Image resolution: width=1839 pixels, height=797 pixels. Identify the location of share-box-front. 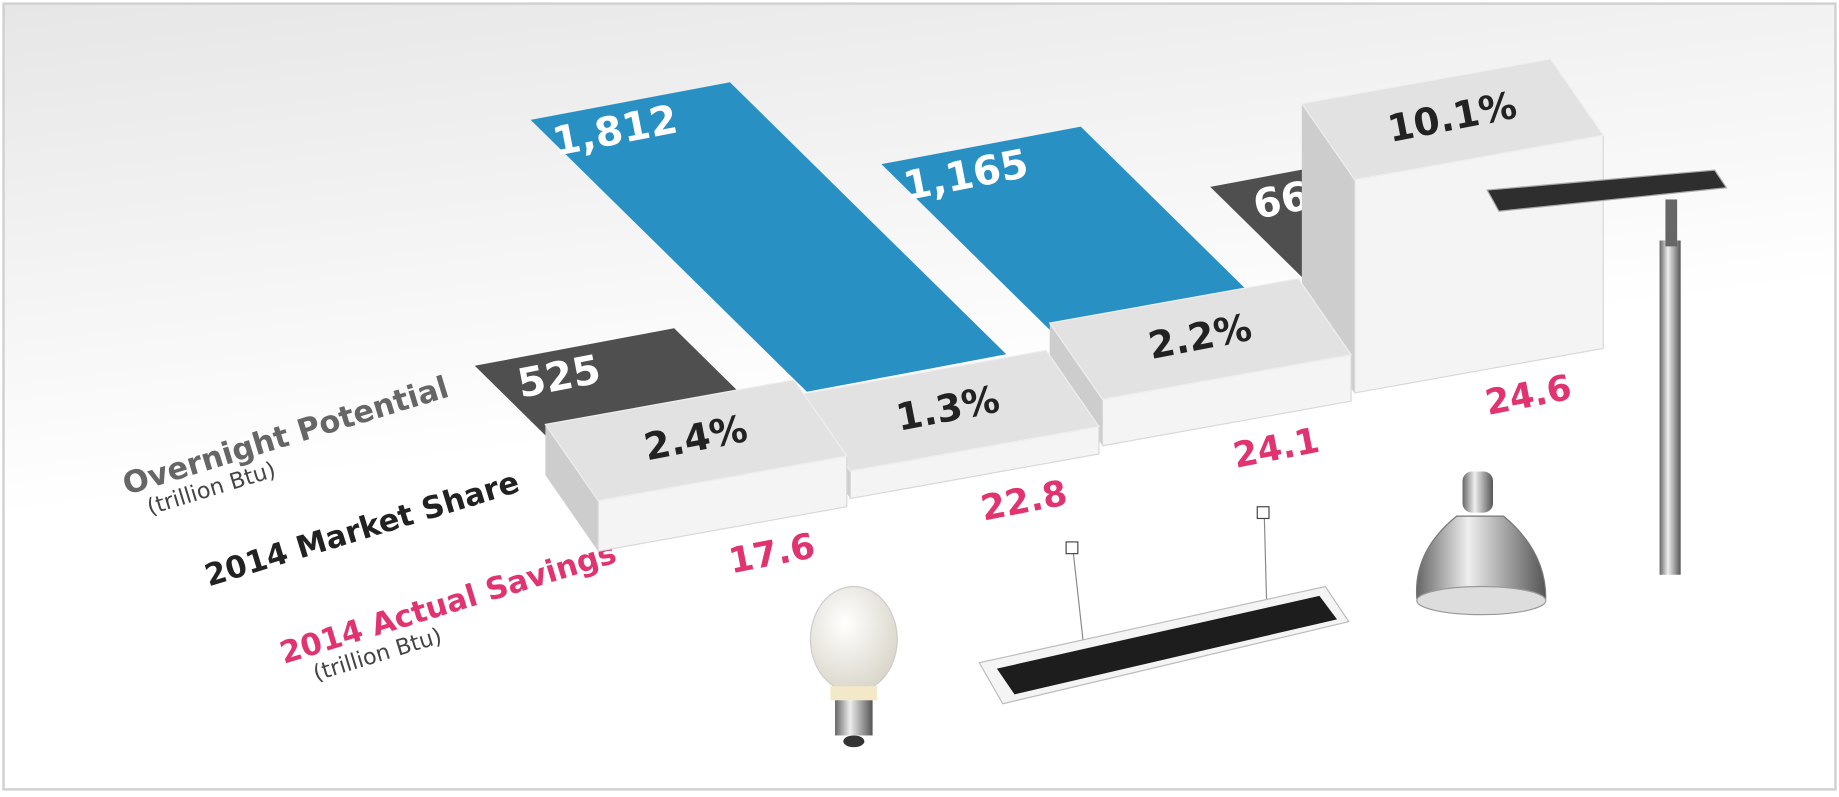
(1479, 264).